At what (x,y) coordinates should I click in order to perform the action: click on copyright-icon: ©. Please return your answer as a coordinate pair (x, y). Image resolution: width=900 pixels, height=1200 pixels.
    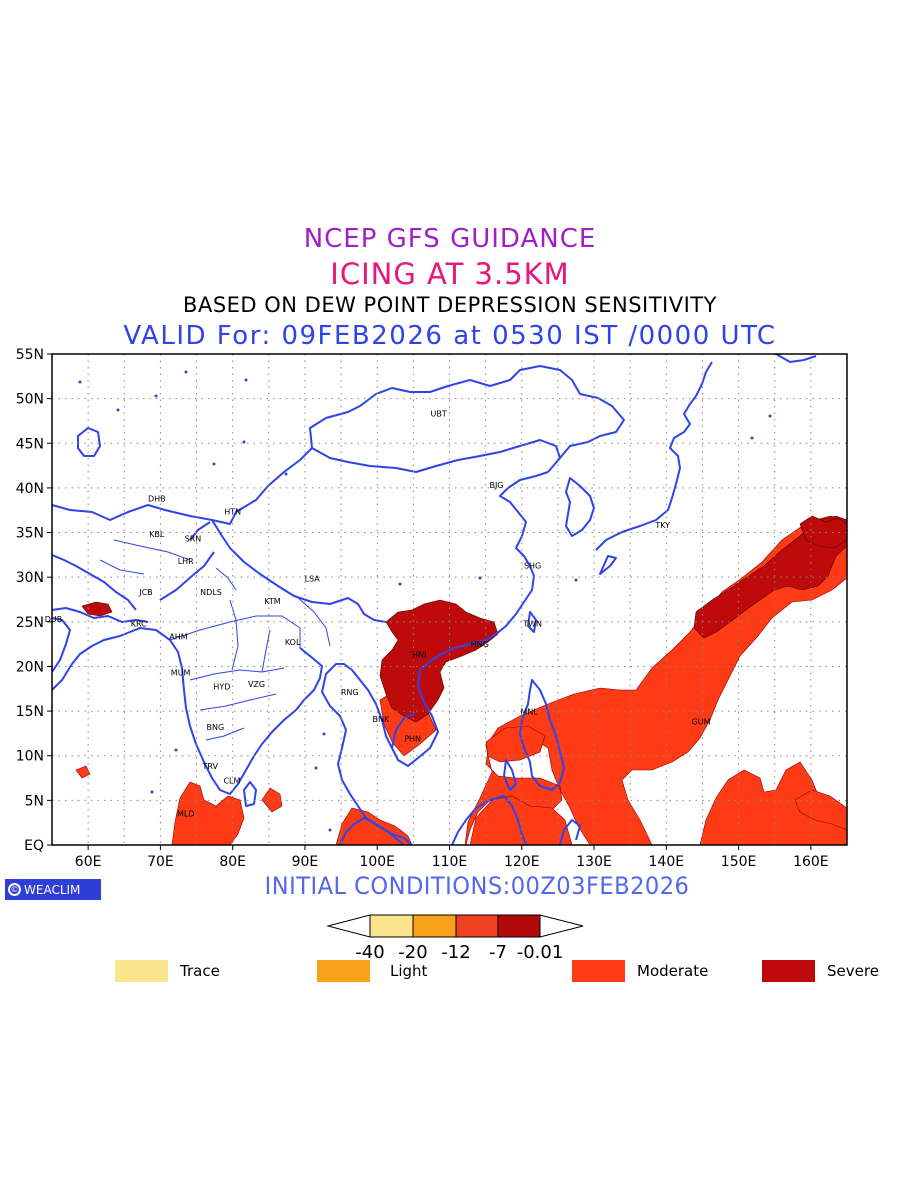
    Looking at the image, I should click on (14, 889).